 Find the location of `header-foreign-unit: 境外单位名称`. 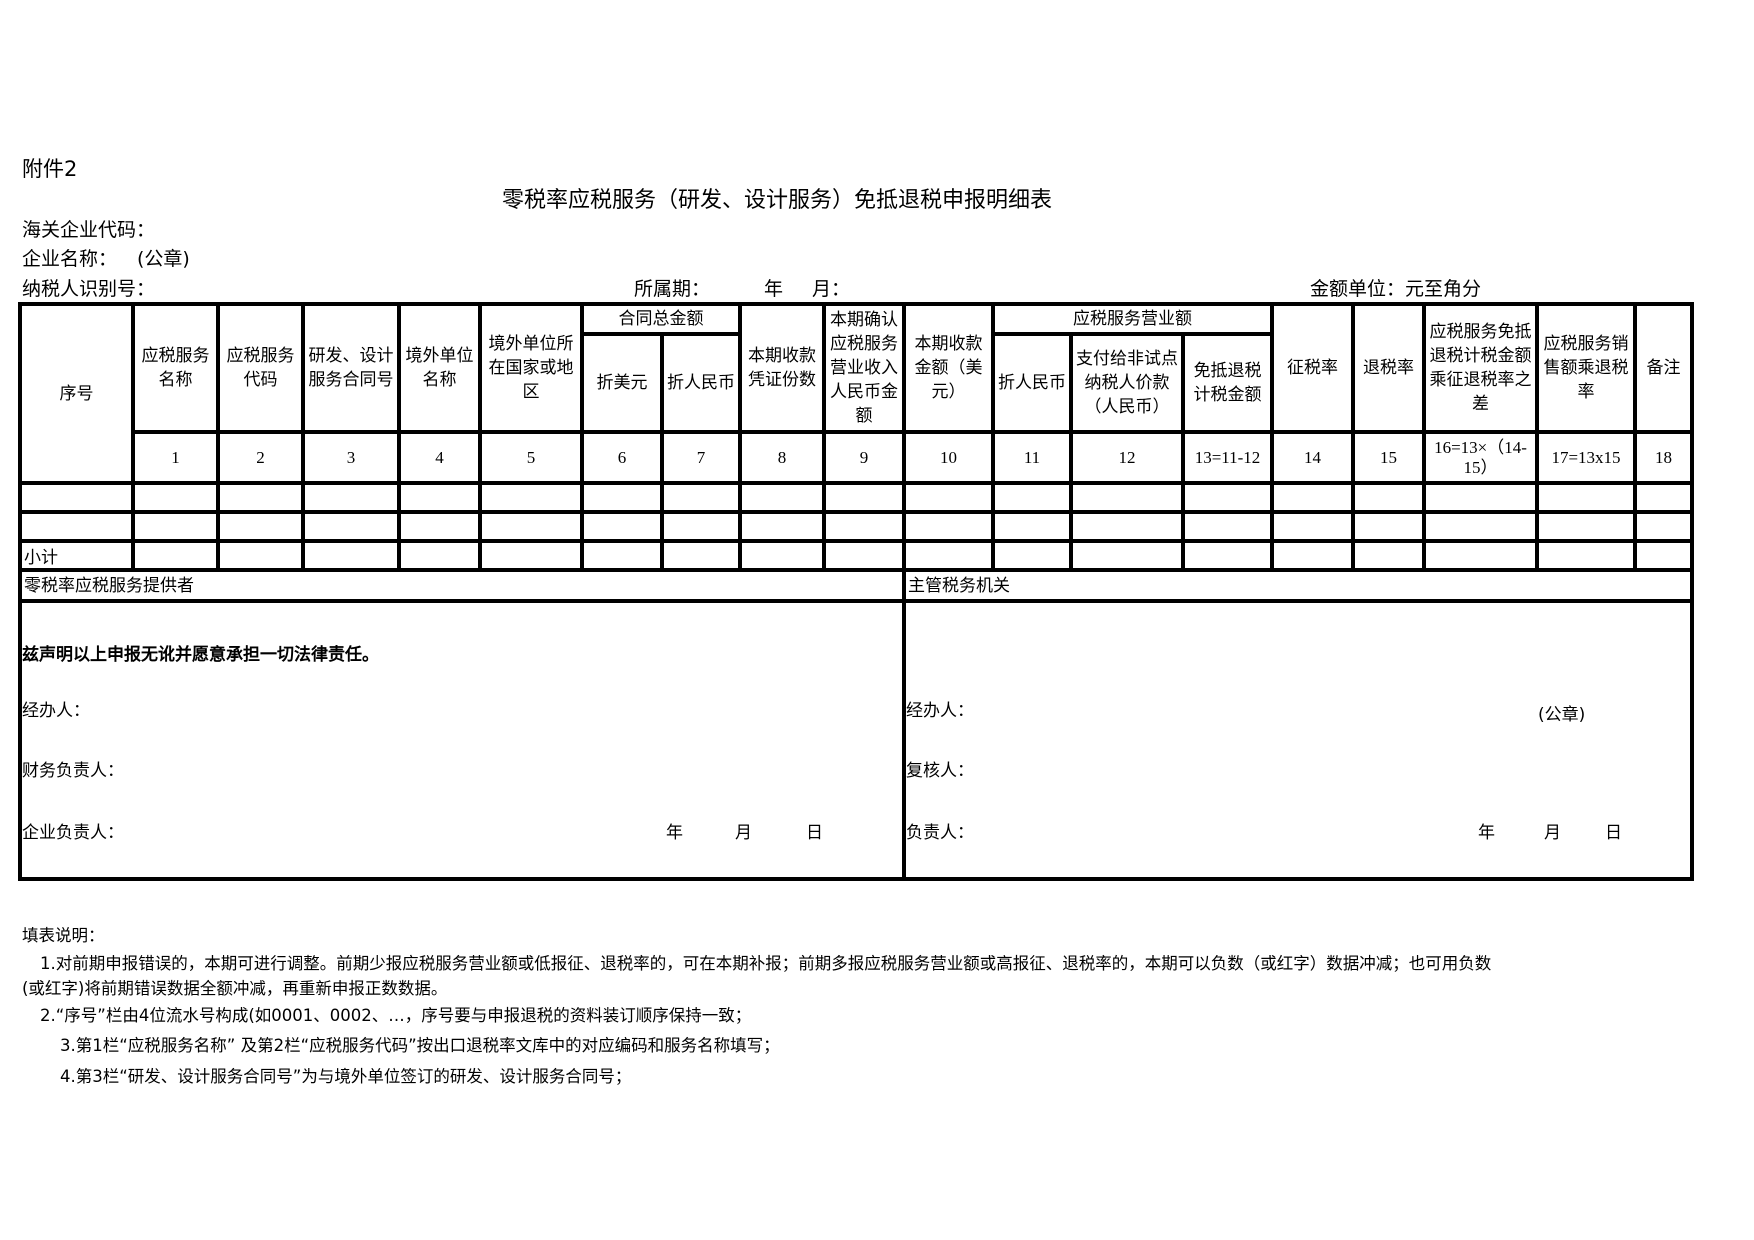

header-foreign-unit: 境外单位名称 is located at coordinates (439, 368).